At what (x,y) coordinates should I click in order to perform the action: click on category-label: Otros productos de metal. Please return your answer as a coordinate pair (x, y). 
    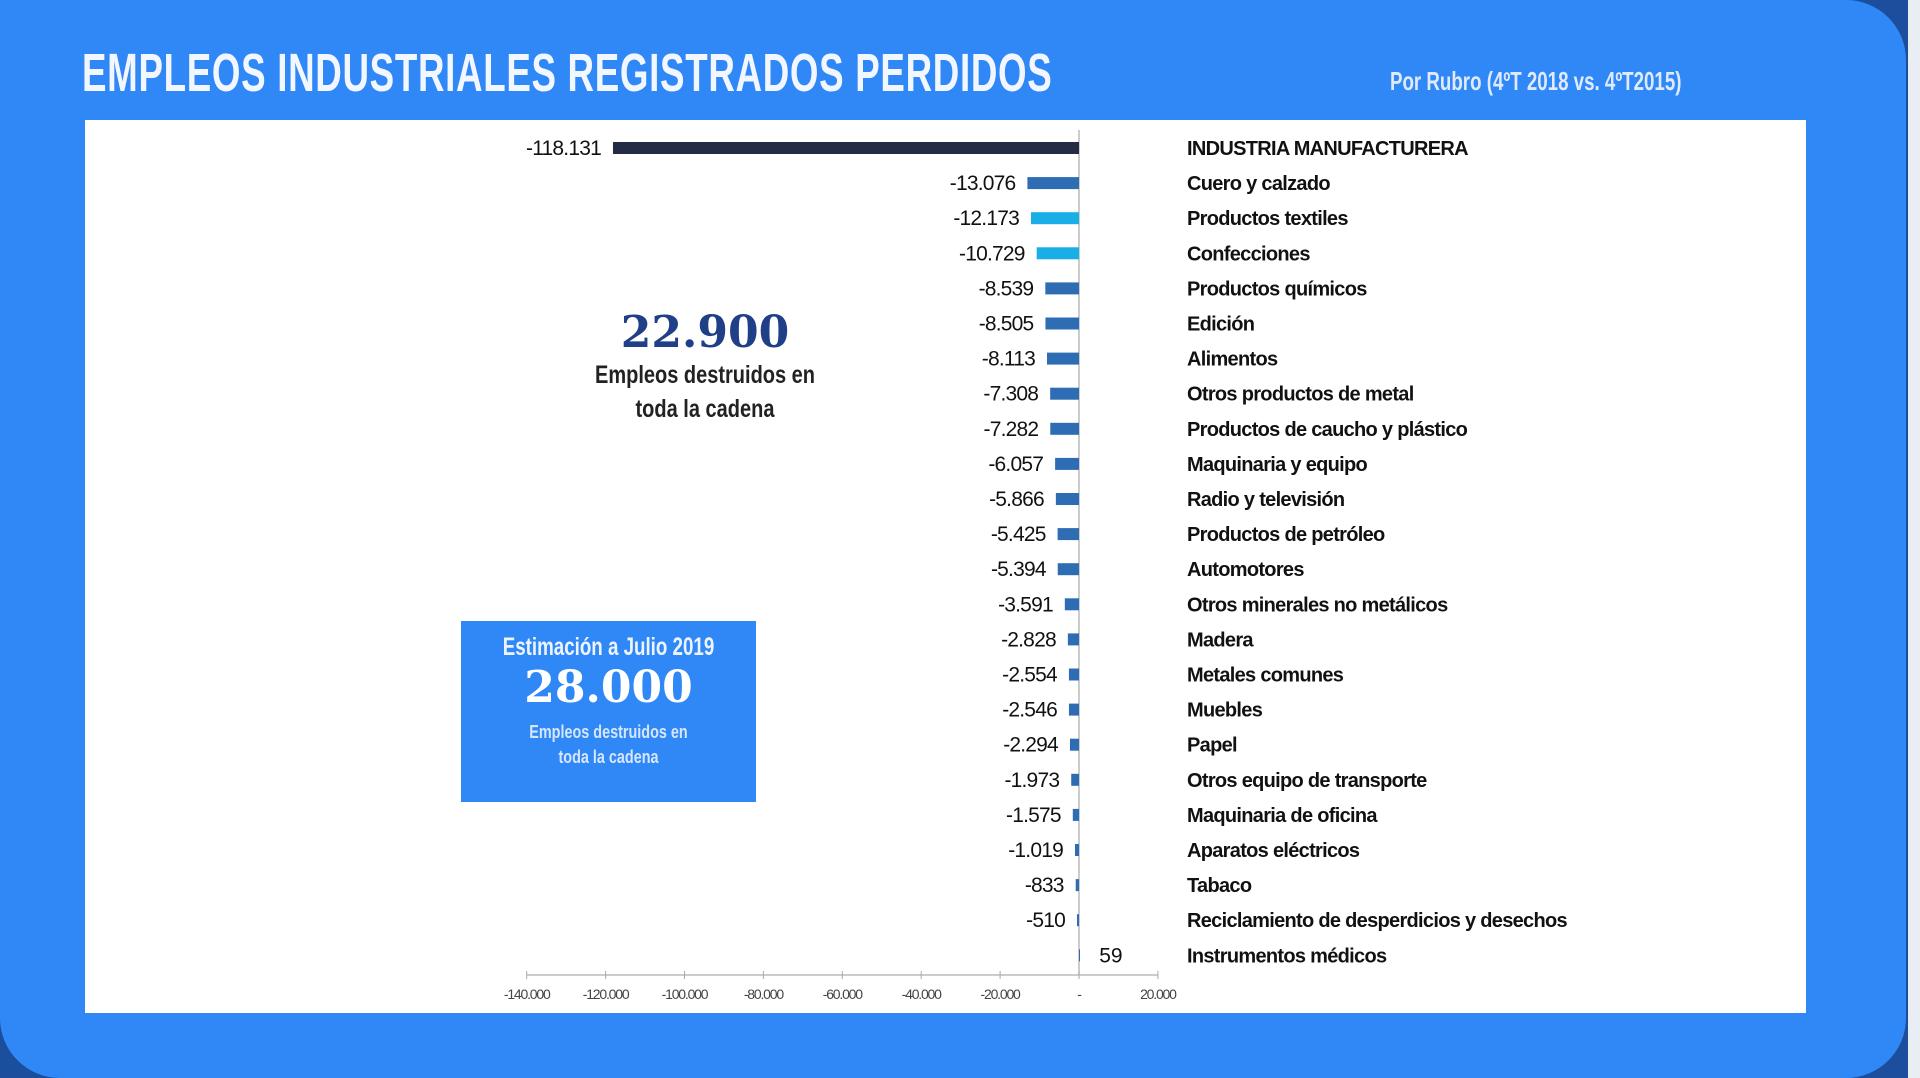
    Looking at the image, I should click on (1300, 395).